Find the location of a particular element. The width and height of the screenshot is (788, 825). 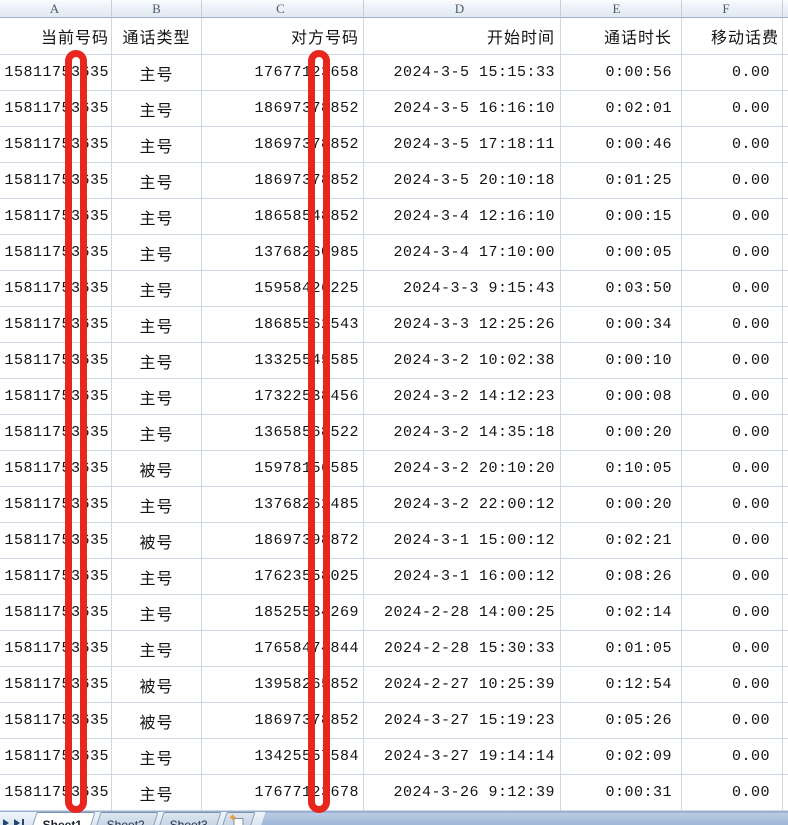

cell-duration: 0:00:56 is located at coordinates (621, 73).